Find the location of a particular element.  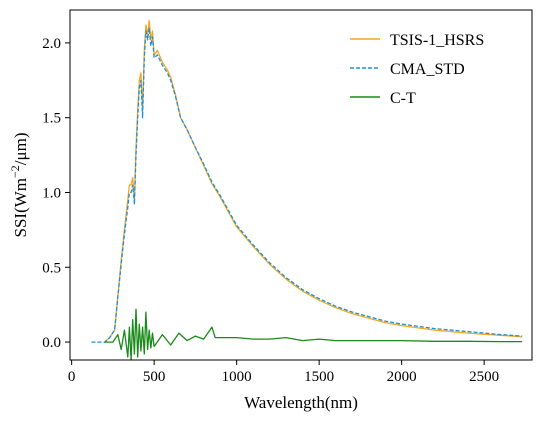

y-tick-label: 1.5 is located at coordinates (51, 119).